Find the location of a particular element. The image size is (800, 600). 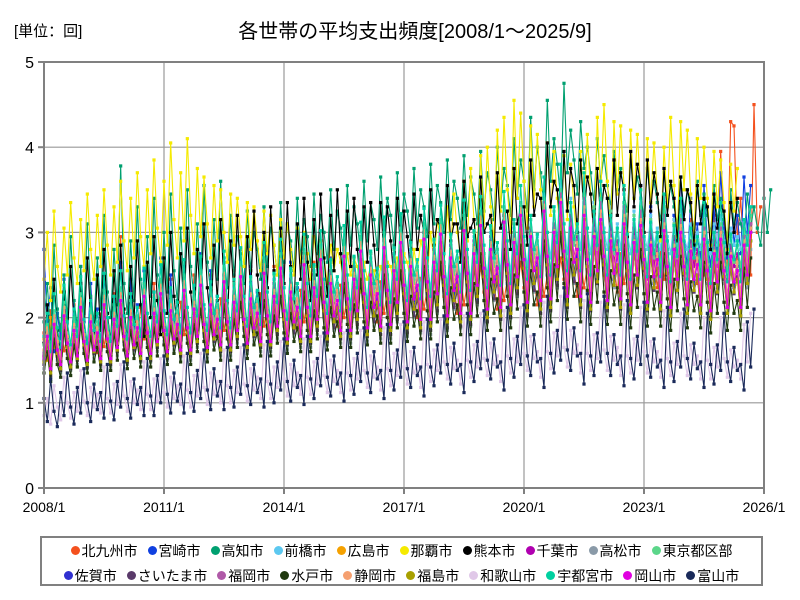

legend-item-和歌山市: 和歌山市 is located at coordinates (502, 576).